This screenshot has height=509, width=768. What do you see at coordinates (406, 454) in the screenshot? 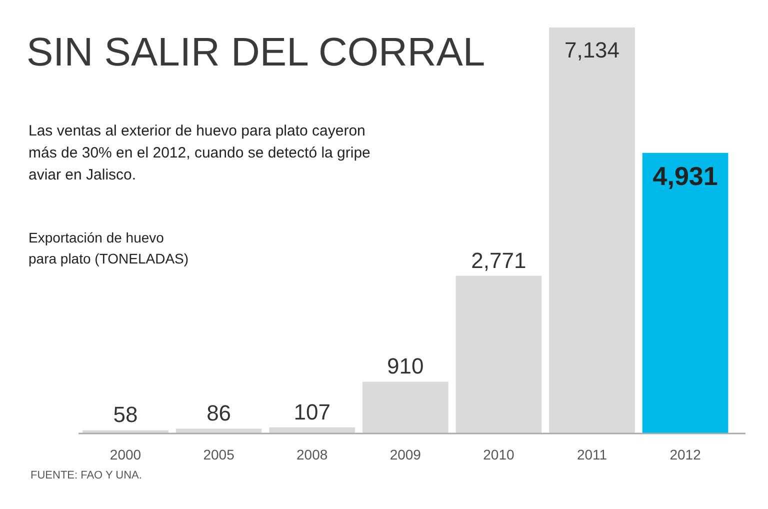
I see `x-tick-label: 2009` at bounding box center [406, 454].